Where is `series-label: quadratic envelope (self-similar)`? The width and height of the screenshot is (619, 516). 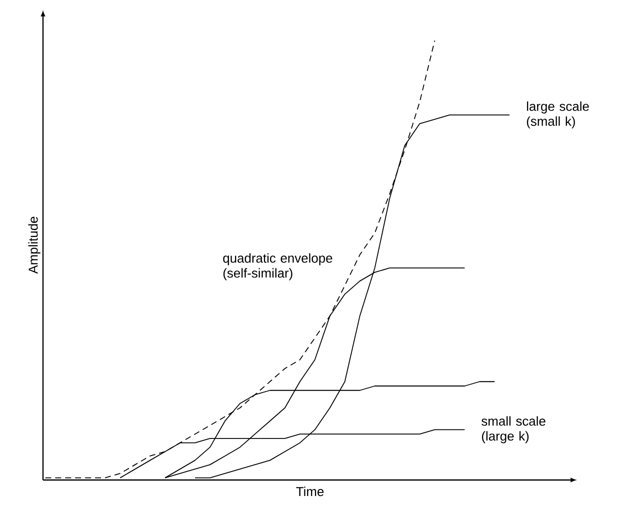
series-label: quadratic envelope (self-similar) is located at coordinates (277, 266).